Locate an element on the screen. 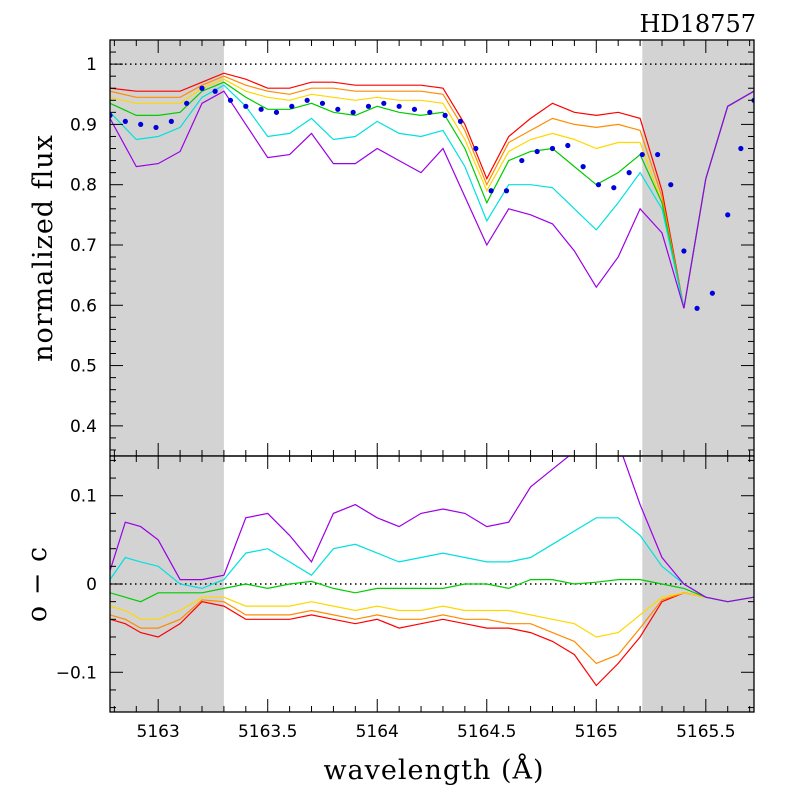 This screenshot has width=797, height=797. x-tick-label: 5165 is located at coordinates (596, 732).